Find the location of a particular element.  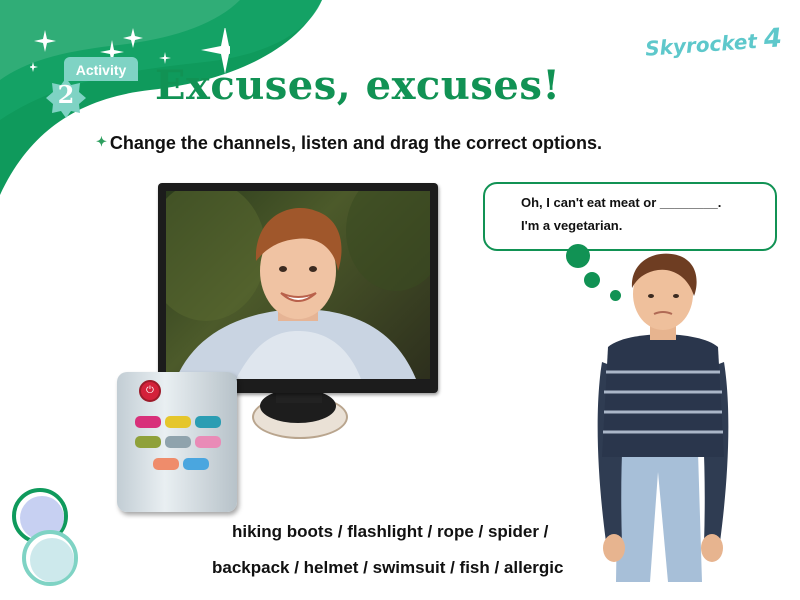

power-icon: ⏻ is located at coordinates (150, 391).